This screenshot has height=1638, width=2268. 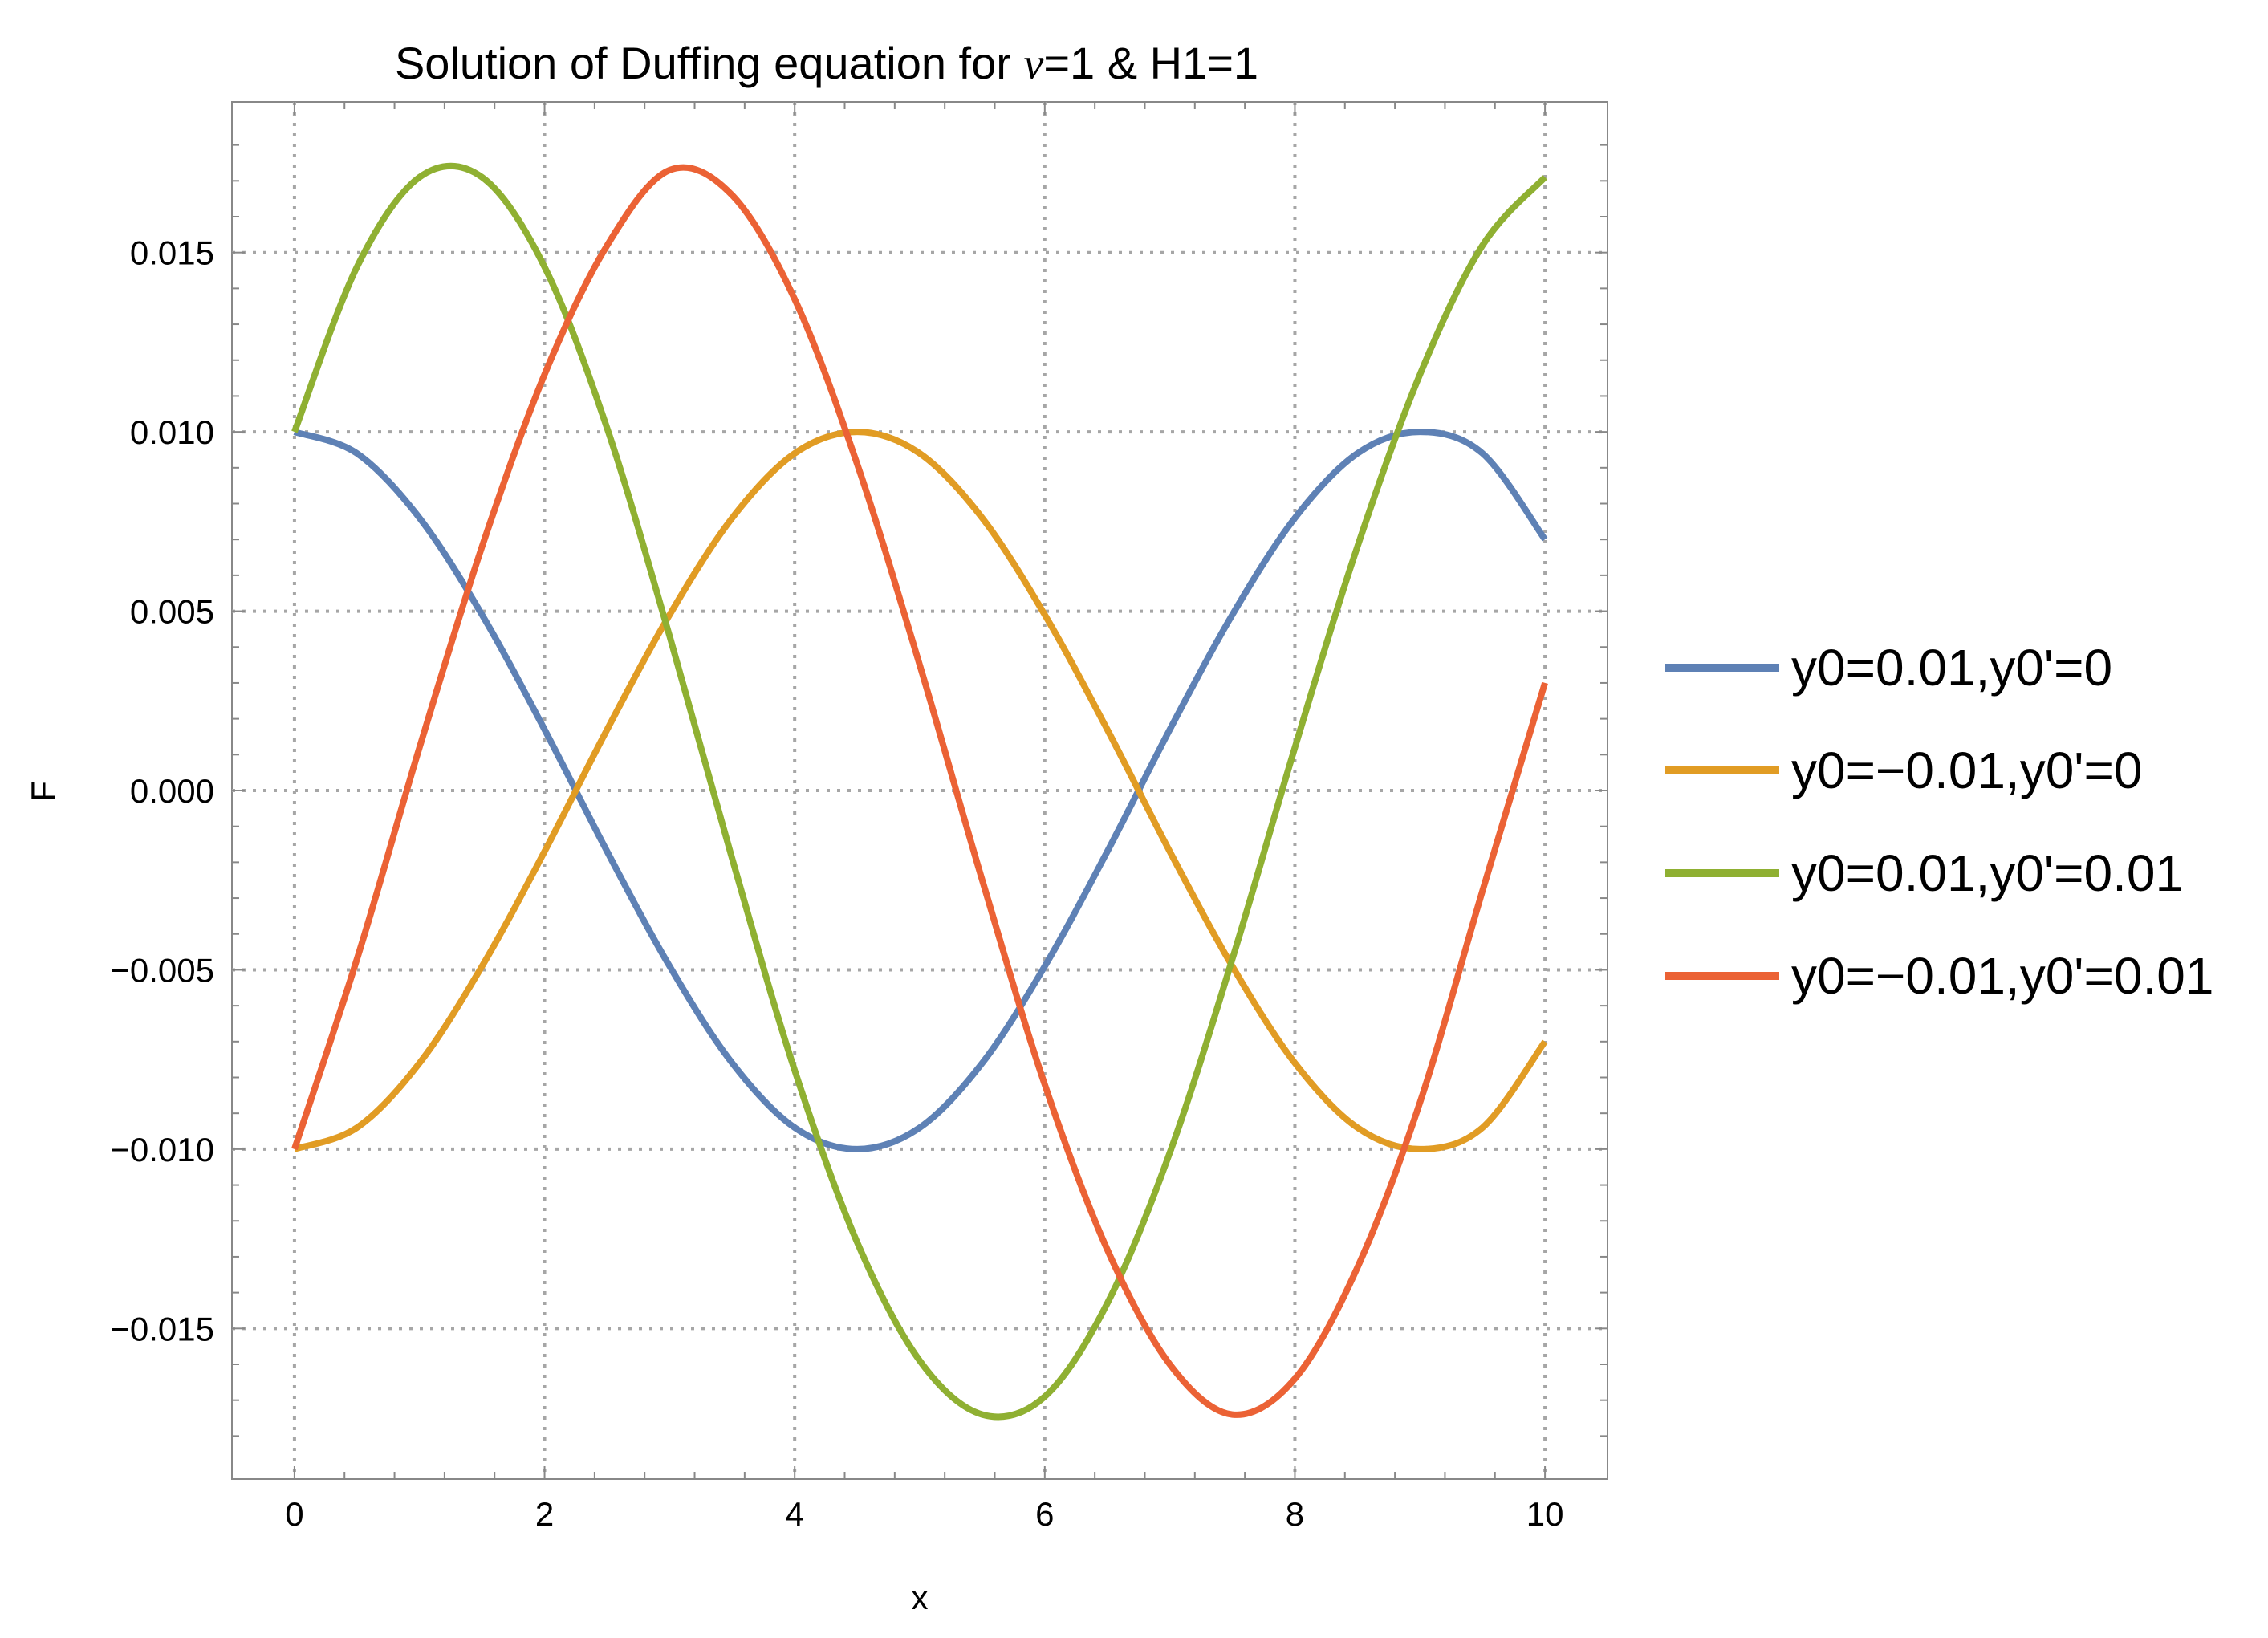 What do you see at coordinates (172, 612) in the screenshot?
I see `y-tick-label: 0.005` at bounding box center [172, 612].